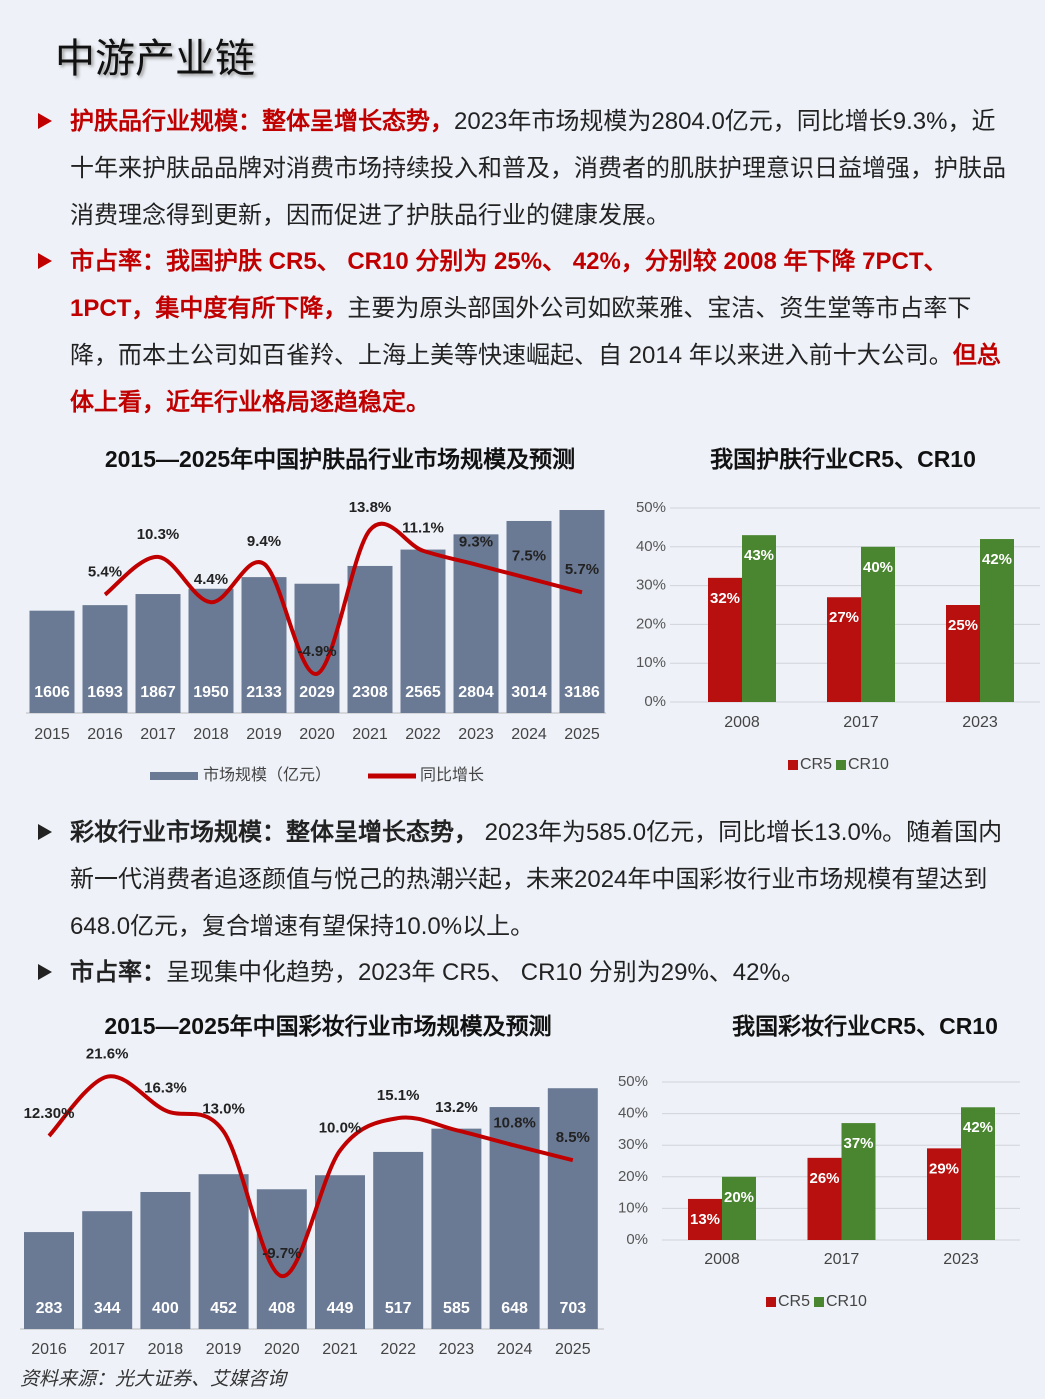  What do you see at coordinates (535, 379) in the screenshot?
I see `text-run: 但总体上看，近年行业格局逐趋稳定。` at bounding box center [535, 379].